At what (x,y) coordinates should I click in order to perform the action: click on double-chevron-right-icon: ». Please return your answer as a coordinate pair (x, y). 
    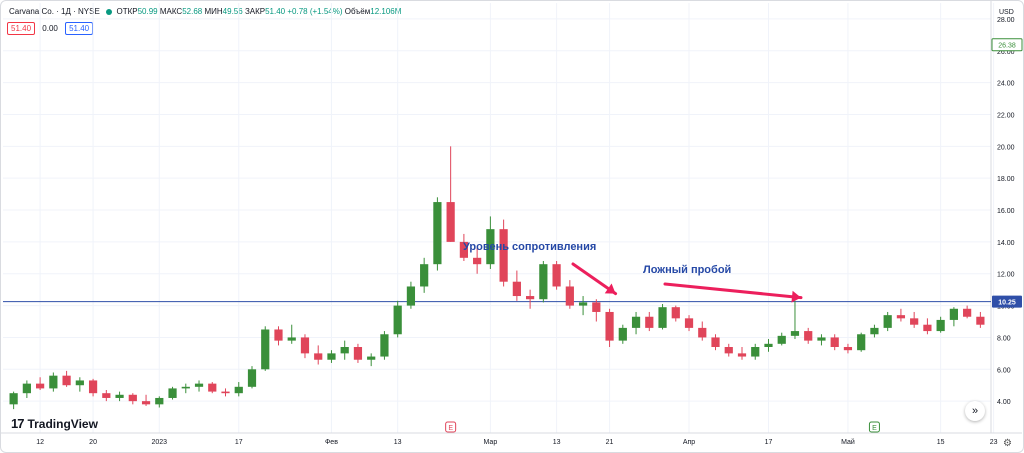
    Looking at the image, I should click on (975, 411).